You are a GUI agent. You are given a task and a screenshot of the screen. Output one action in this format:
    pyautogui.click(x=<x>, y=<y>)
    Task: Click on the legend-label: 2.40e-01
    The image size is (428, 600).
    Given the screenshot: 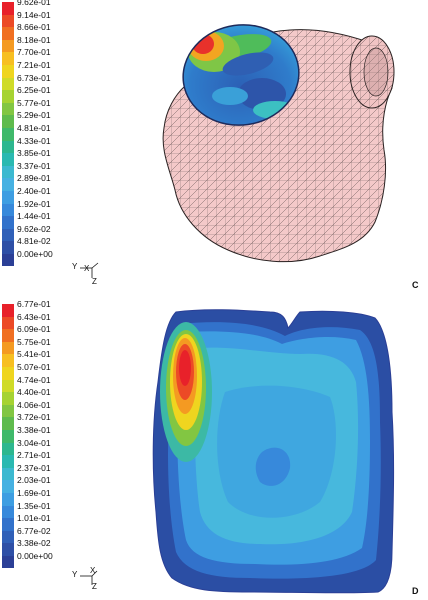 What is the action you would take?
    pyautogui.click(x=34, y=190)
    